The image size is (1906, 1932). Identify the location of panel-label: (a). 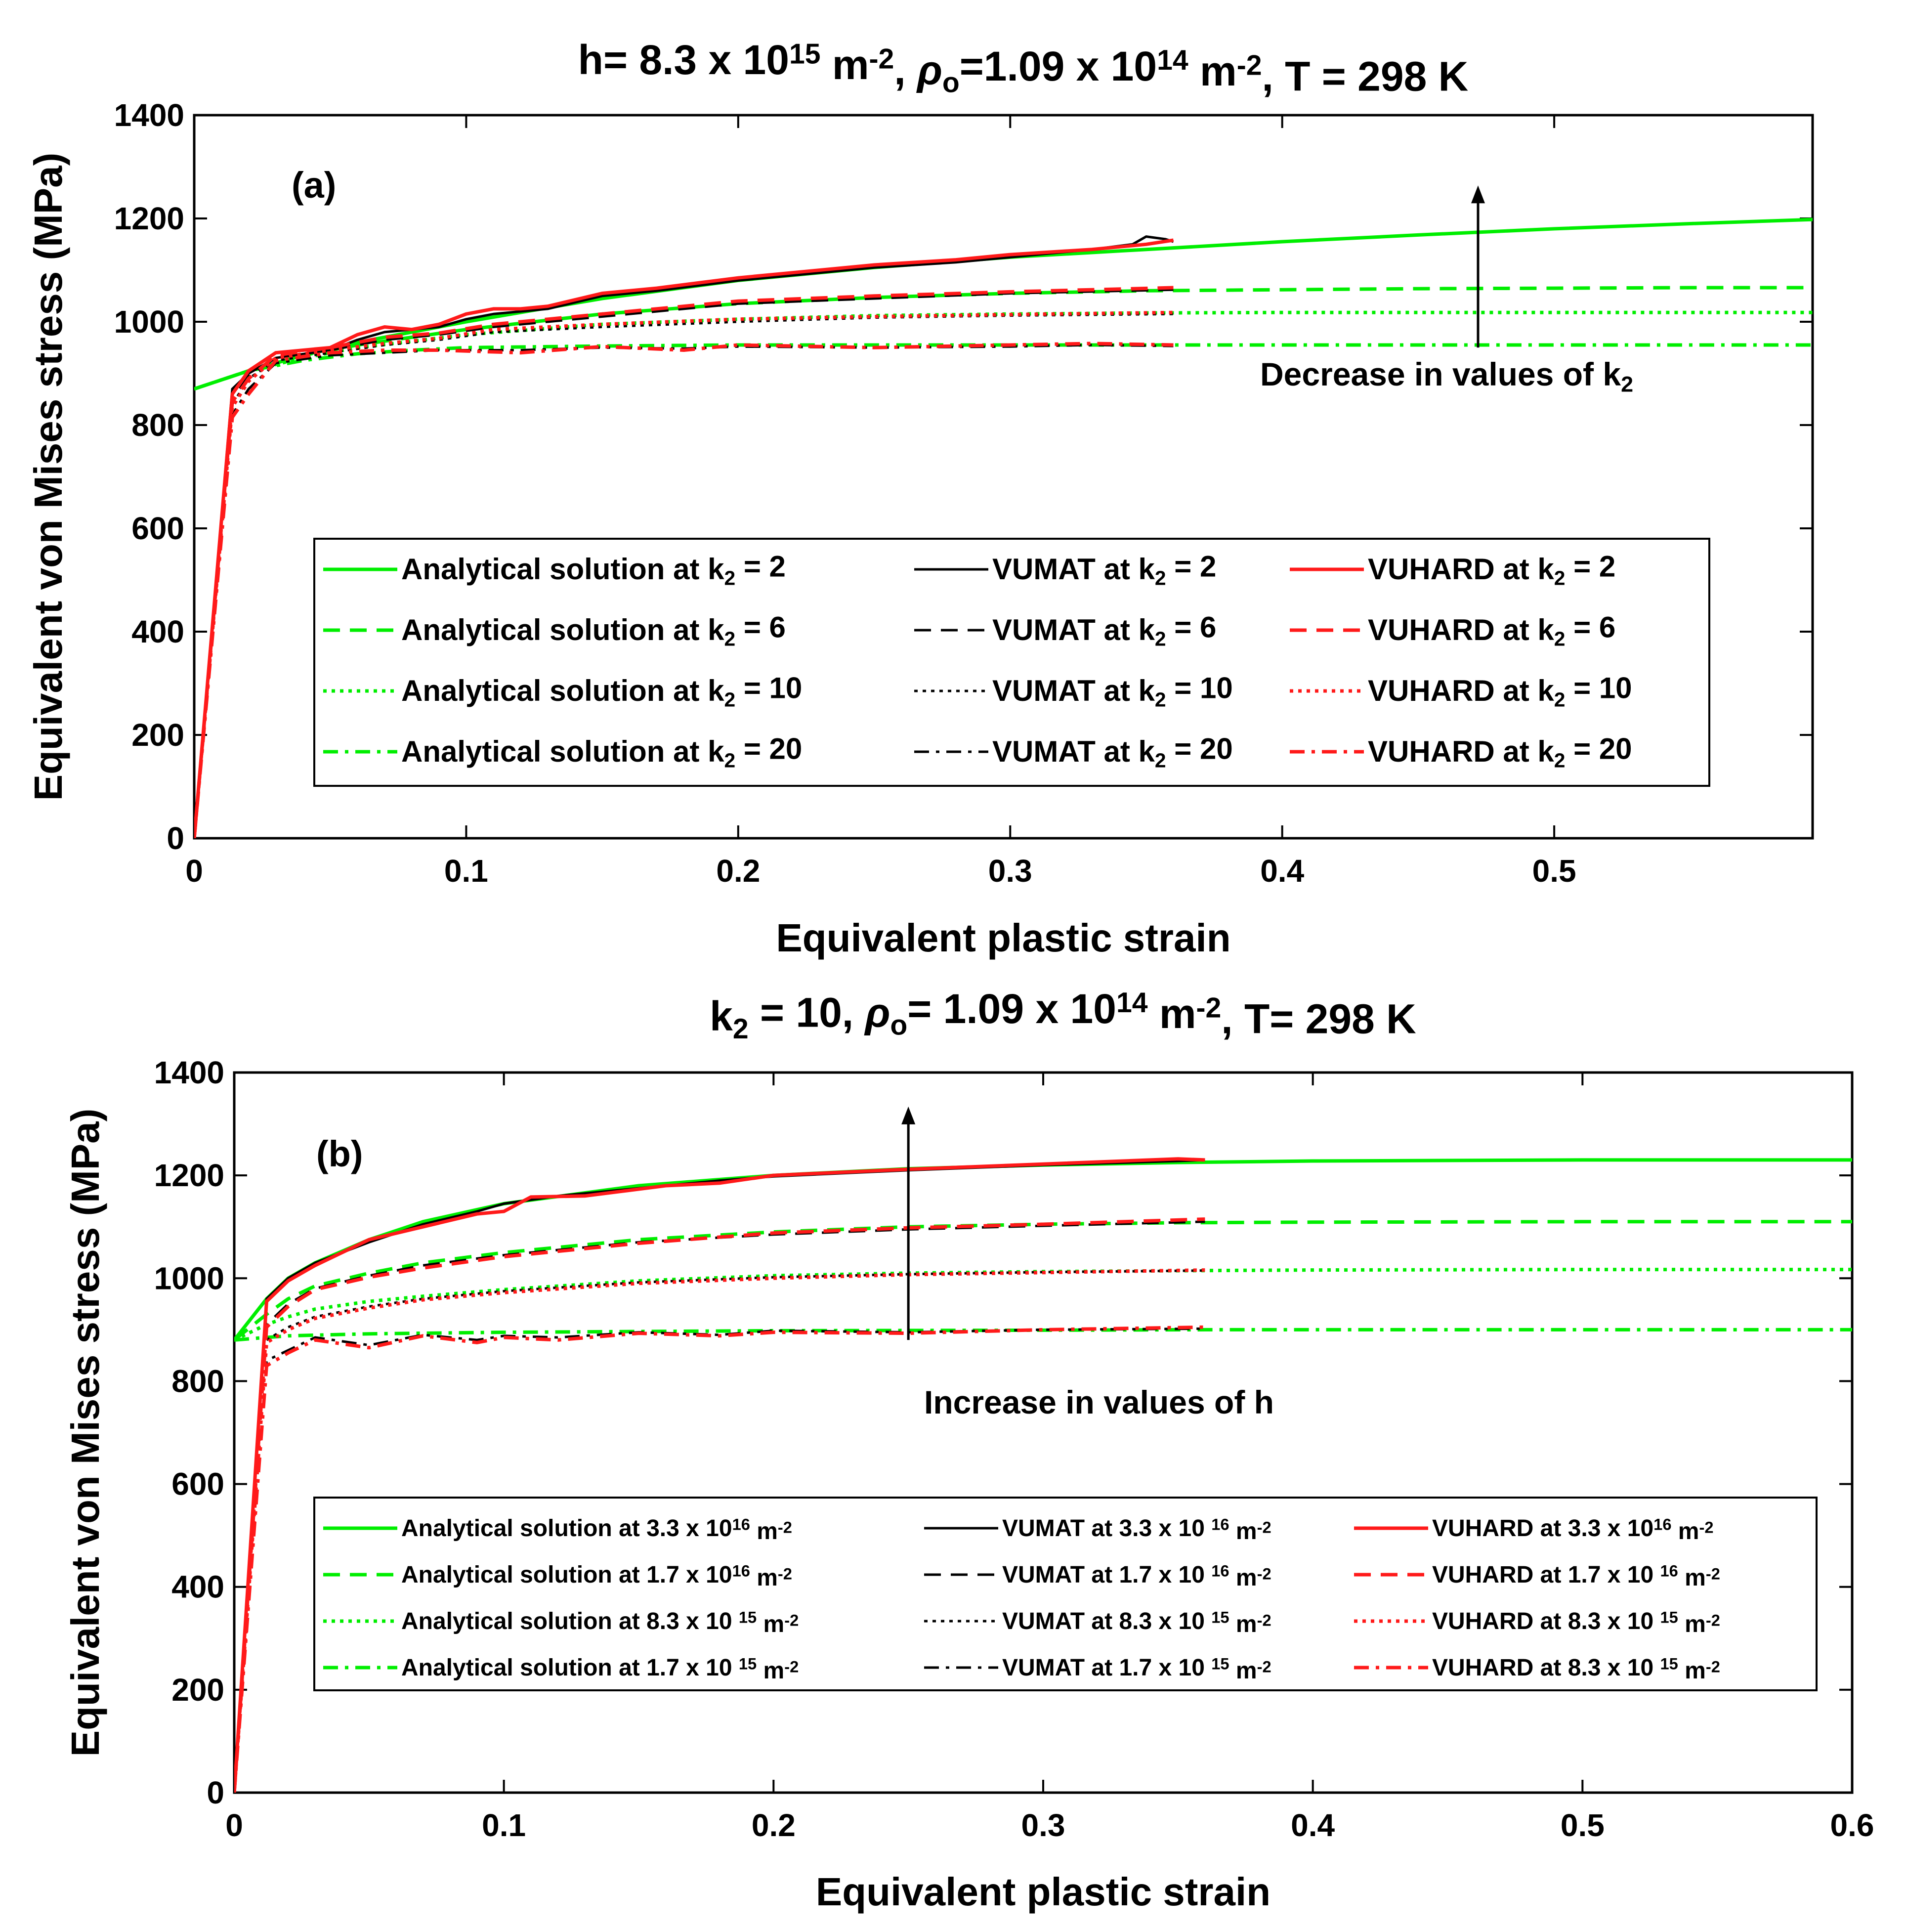
(314, 185).